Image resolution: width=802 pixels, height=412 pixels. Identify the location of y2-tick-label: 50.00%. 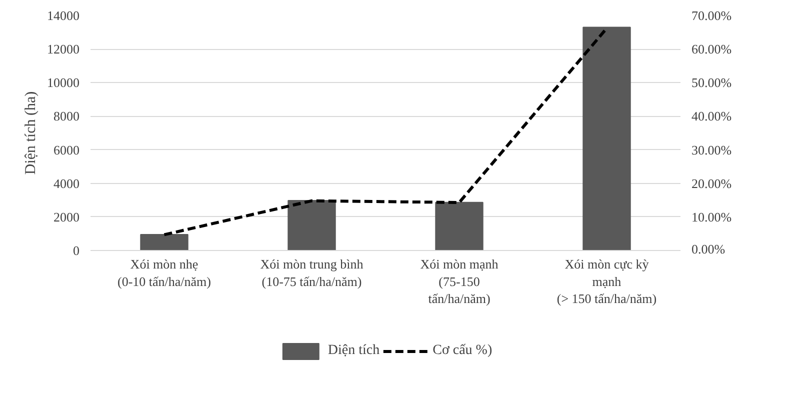
(712, 82).